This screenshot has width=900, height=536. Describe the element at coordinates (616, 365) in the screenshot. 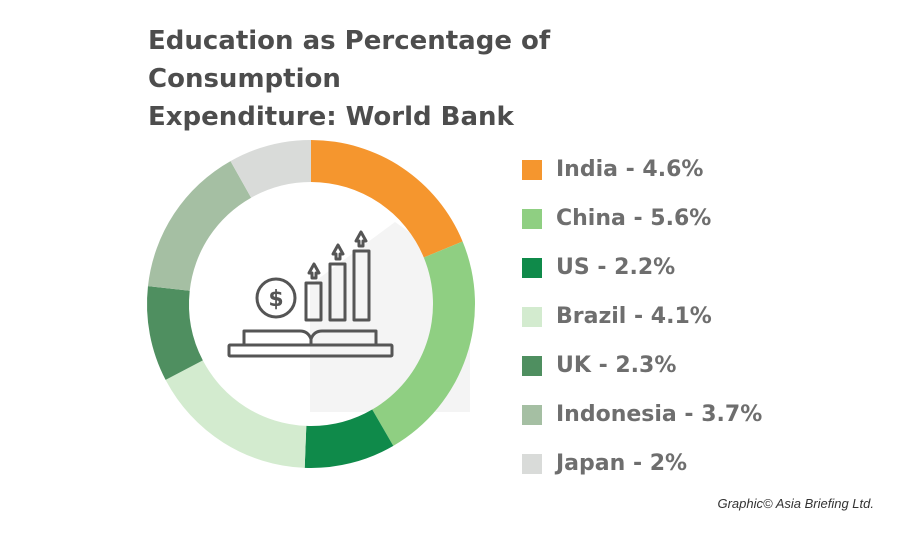

I see `legend-label: UK - 2.3%` at that location.